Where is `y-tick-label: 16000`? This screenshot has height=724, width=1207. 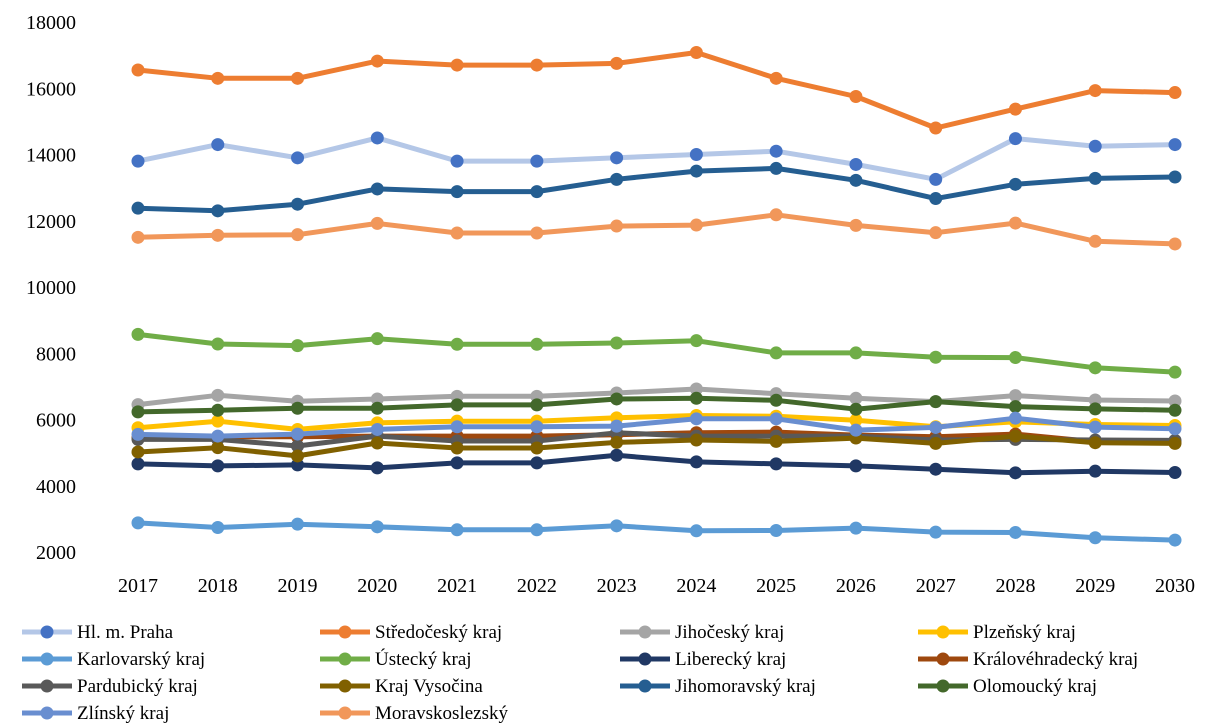 y-tick-label: 16000 is located at coordinates (51, 89).